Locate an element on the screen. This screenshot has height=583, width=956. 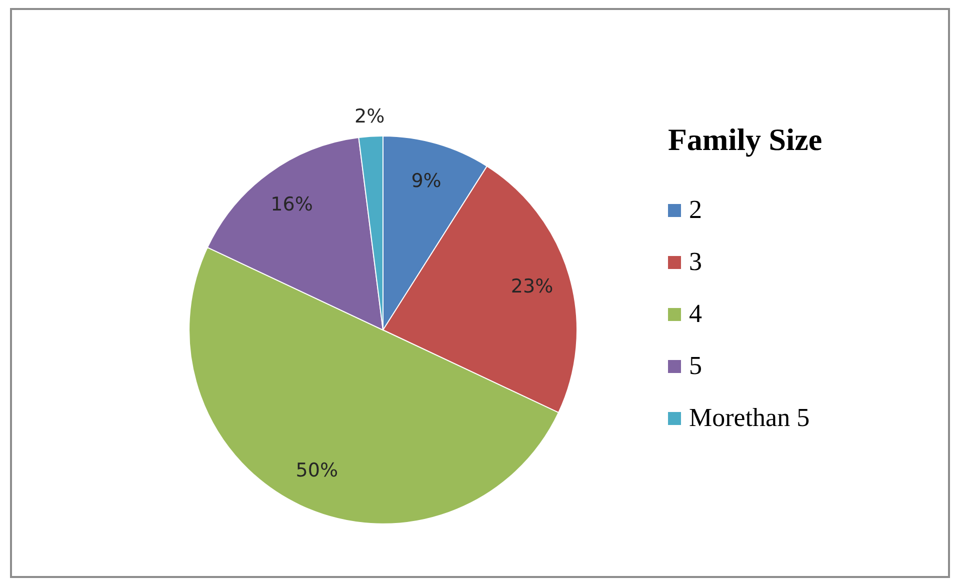
data-label: 23% is located at coordinates (532, 287).